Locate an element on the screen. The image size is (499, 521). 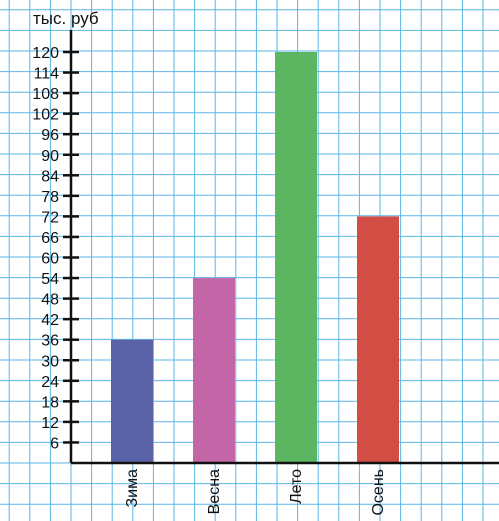
y-tick-label: 60 is located at coordinates (50, 259).